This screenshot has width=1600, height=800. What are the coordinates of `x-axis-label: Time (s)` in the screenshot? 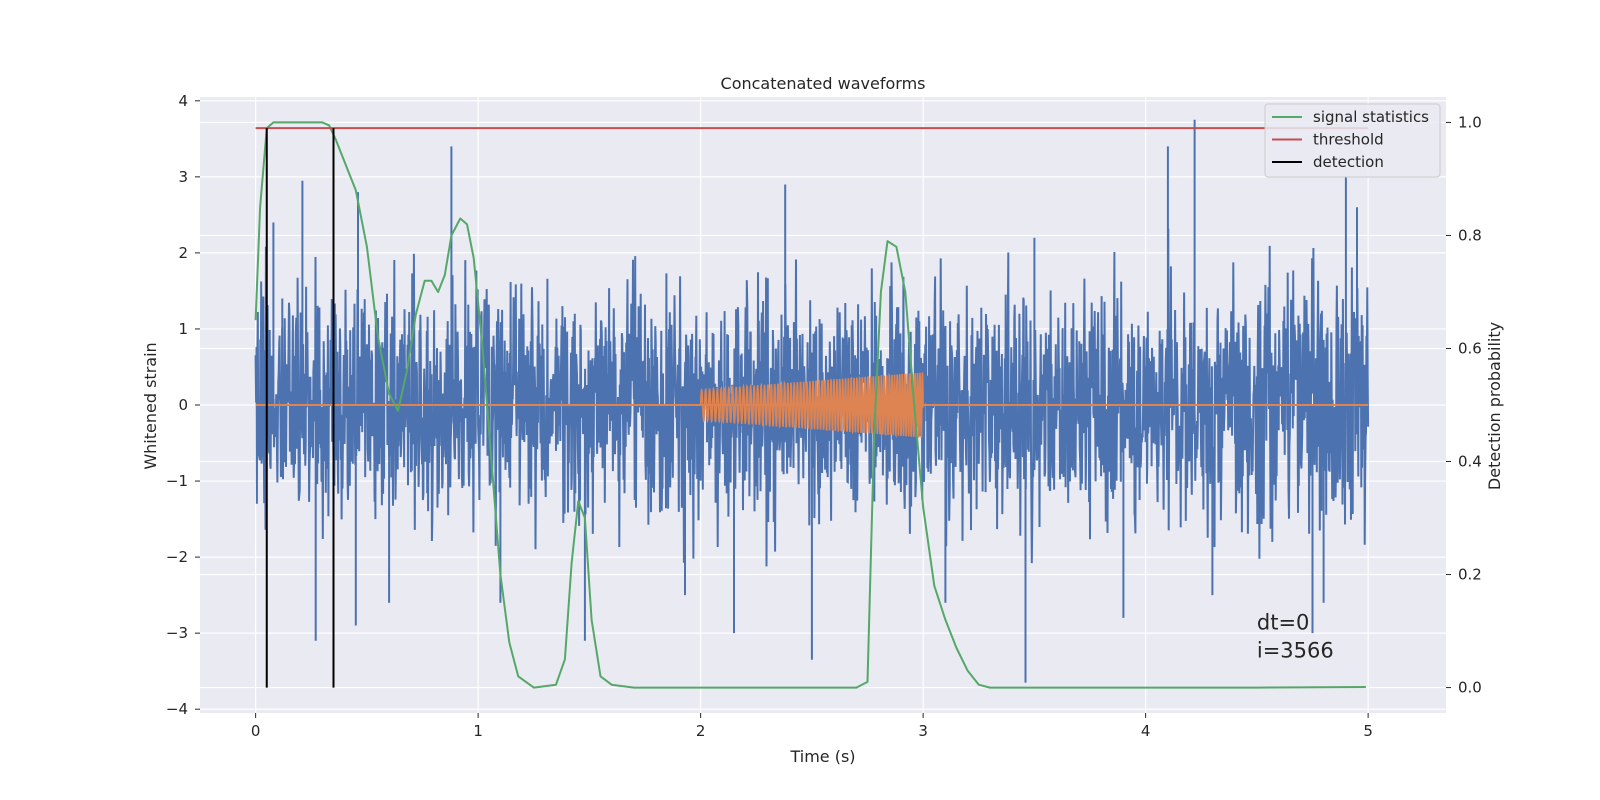 It's located at (822, 756).